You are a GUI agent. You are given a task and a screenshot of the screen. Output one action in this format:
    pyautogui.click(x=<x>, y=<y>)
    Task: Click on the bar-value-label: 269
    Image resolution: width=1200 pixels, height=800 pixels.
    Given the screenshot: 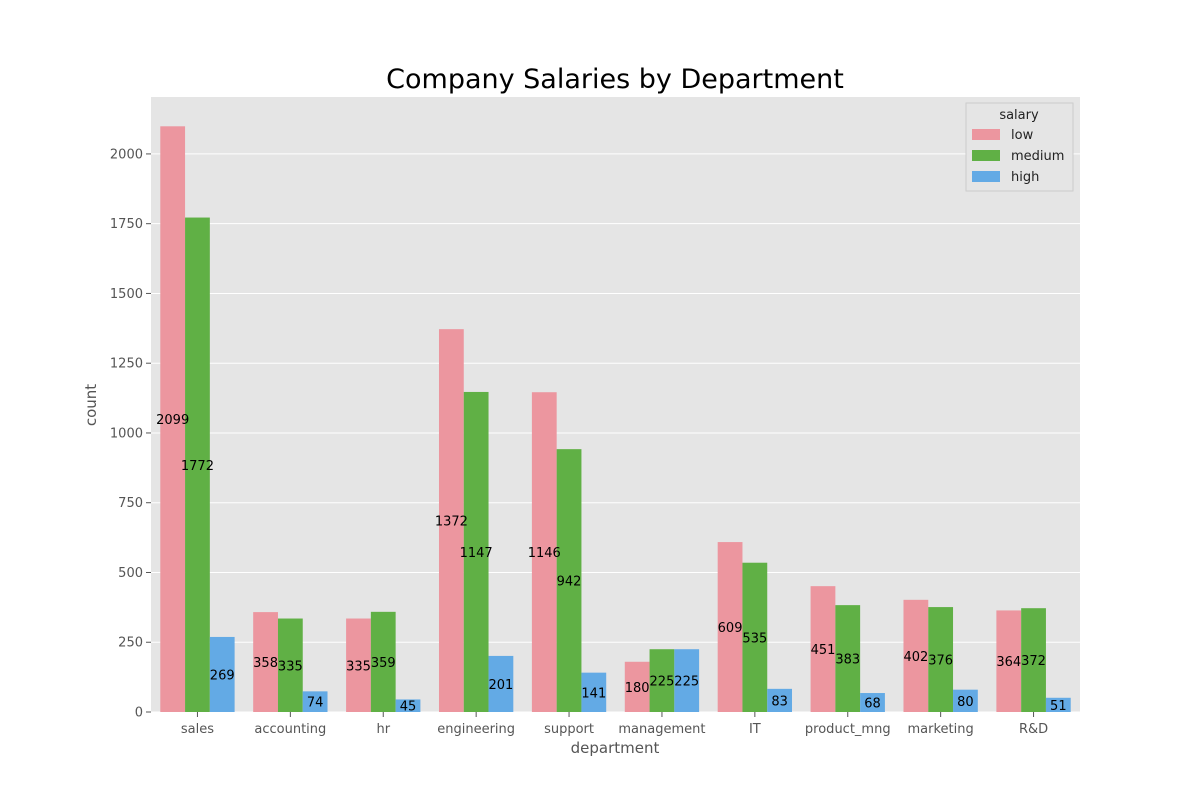 What is the action you would take?
    pyautogui.click(x=222, y=675)
    